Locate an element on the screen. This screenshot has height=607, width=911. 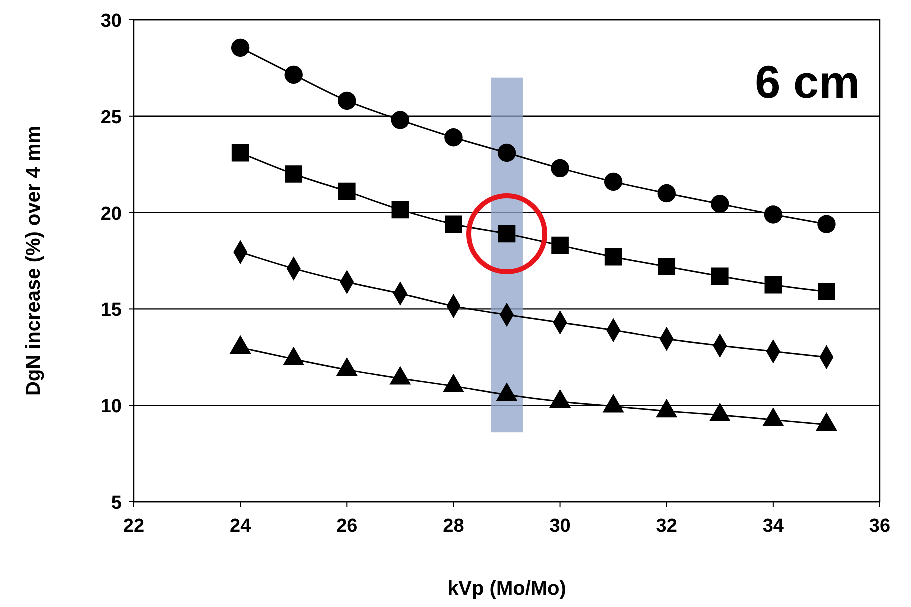
x-tick-label: 28 is located at coordinates (453, 526).